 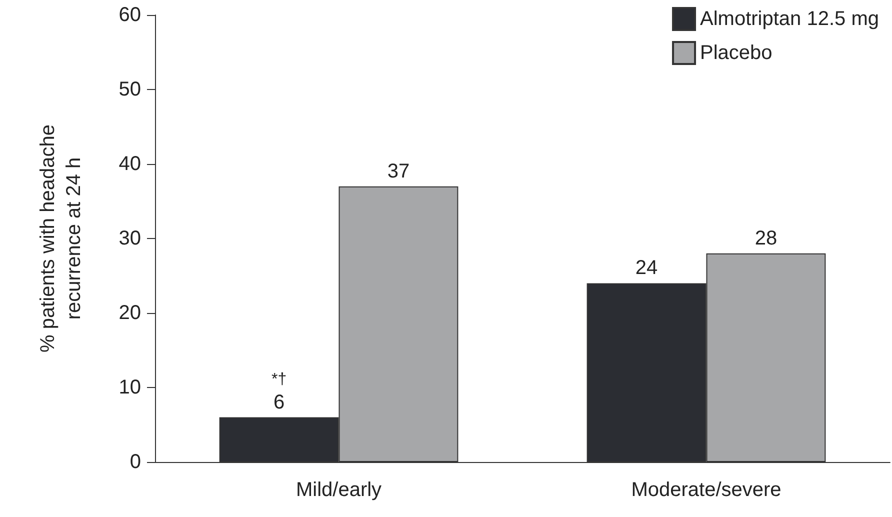 I want to click on x-tick-label: Mild/early, so click(x=339, y=490).